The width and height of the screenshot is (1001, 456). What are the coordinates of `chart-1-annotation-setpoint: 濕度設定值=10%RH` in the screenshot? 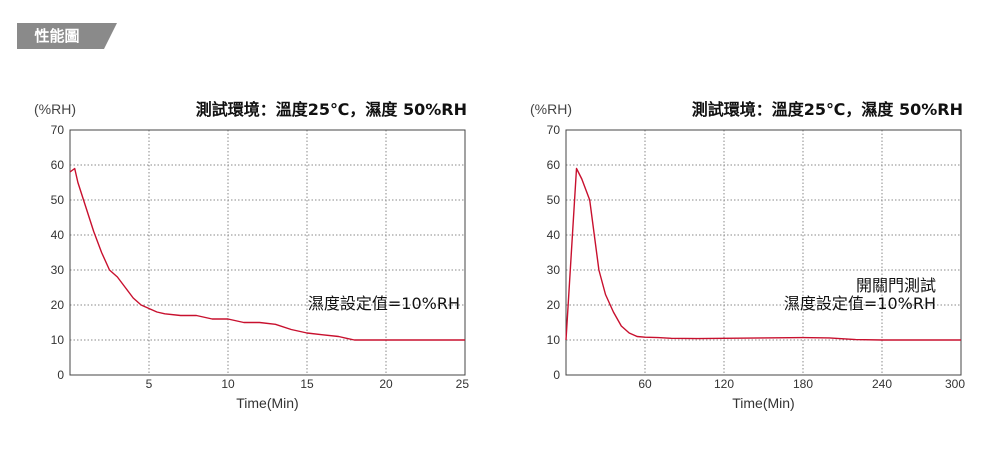 It's located at (384, 303).